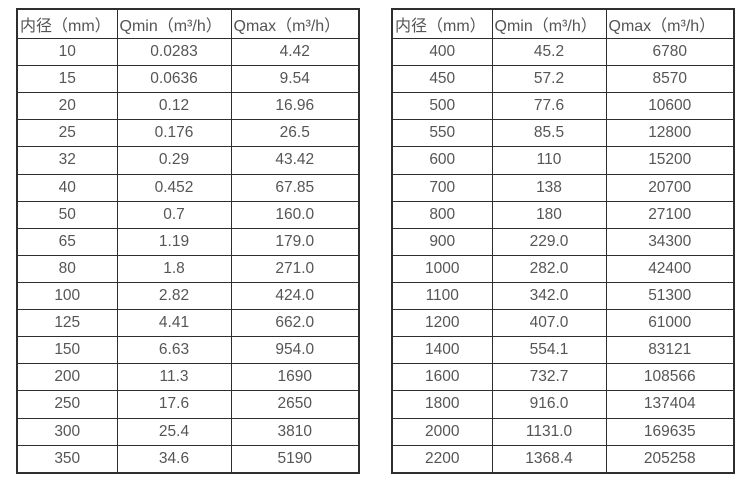  I want to click on table-cell: 282.0, so click(549, 268).